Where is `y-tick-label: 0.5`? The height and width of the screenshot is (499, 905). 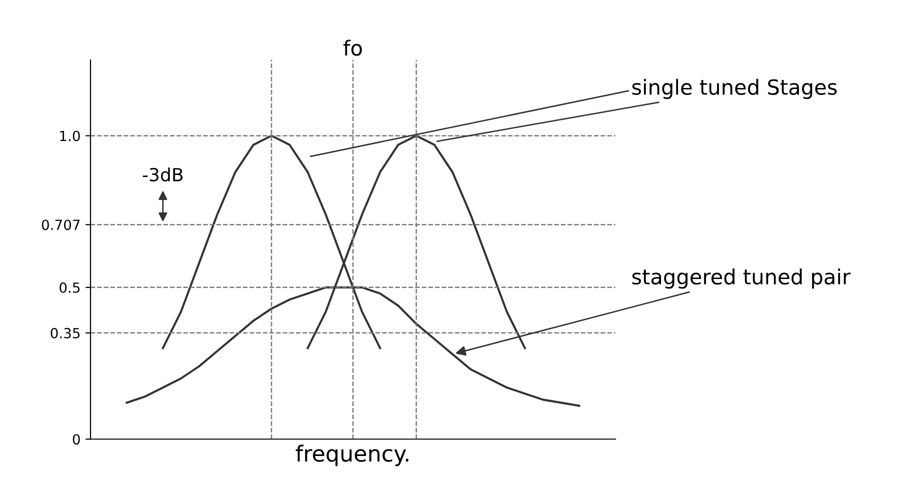 y-tick-label: 0.5 is located at coordinates (70, 287).